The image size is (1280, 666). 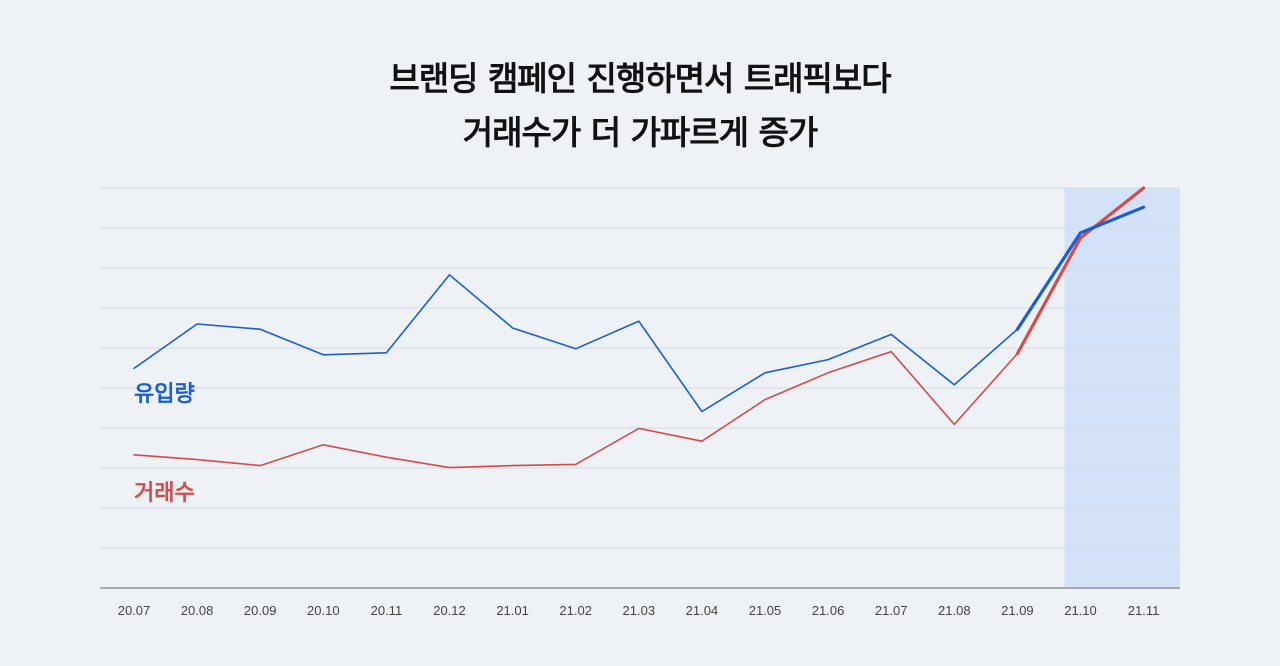 What do you see at coordinates (891, 610) in the screenshot?
I see `x-tick-label: 21.07` at bounding box center [891, 610].